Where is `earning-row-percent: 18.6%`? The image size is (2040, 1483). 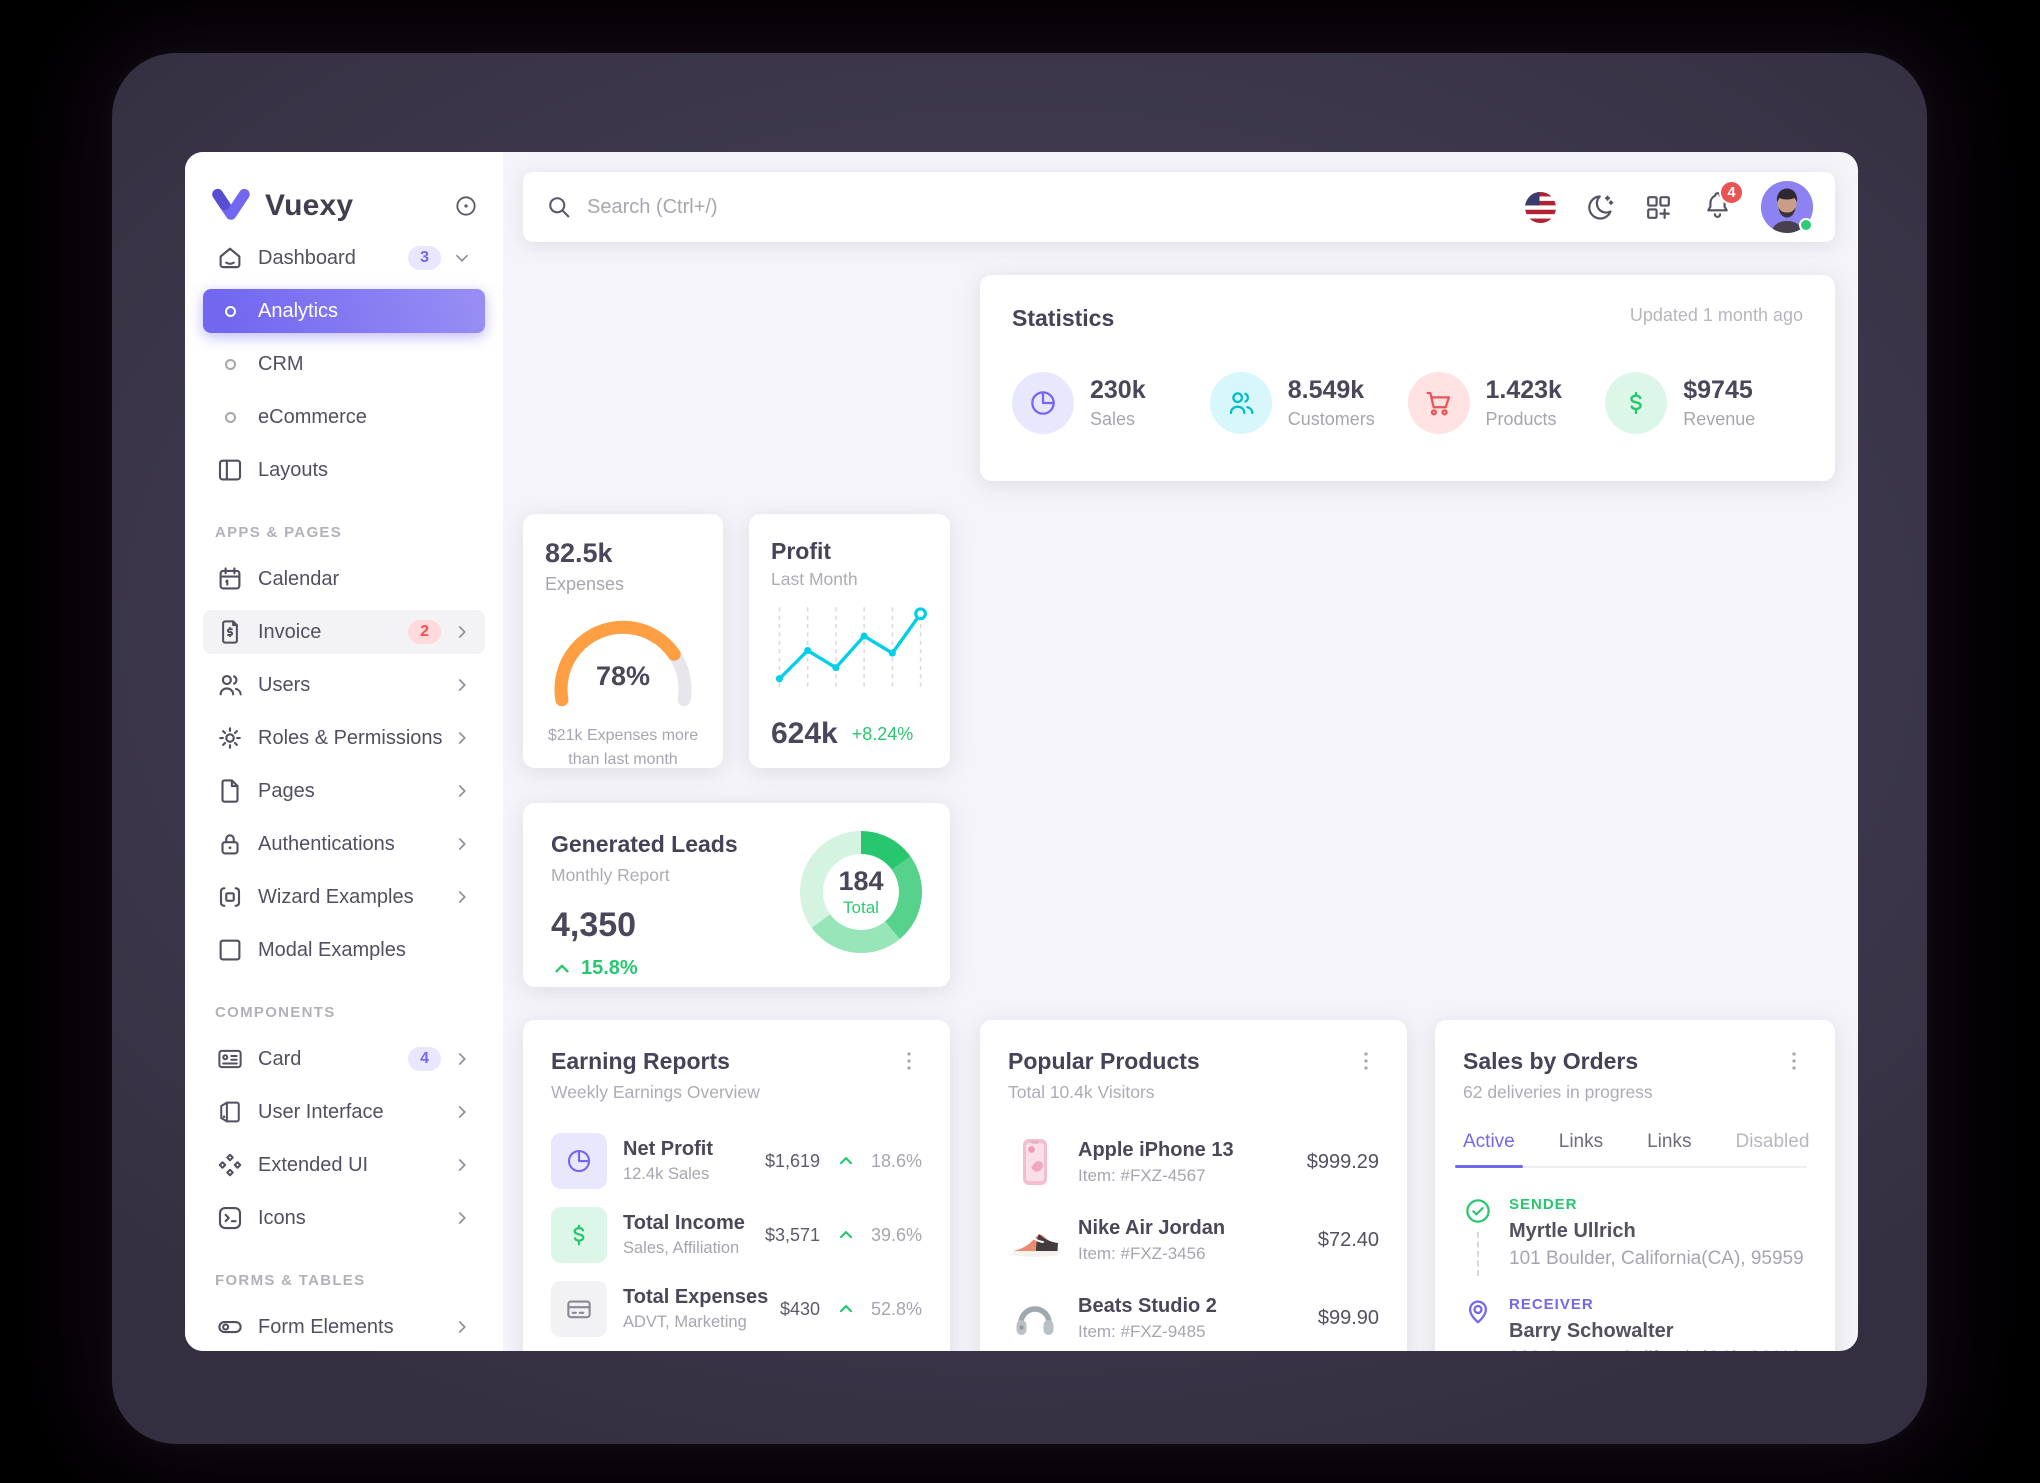
earning-row-percent: 18.6% is located at coordinates (896, 1160).